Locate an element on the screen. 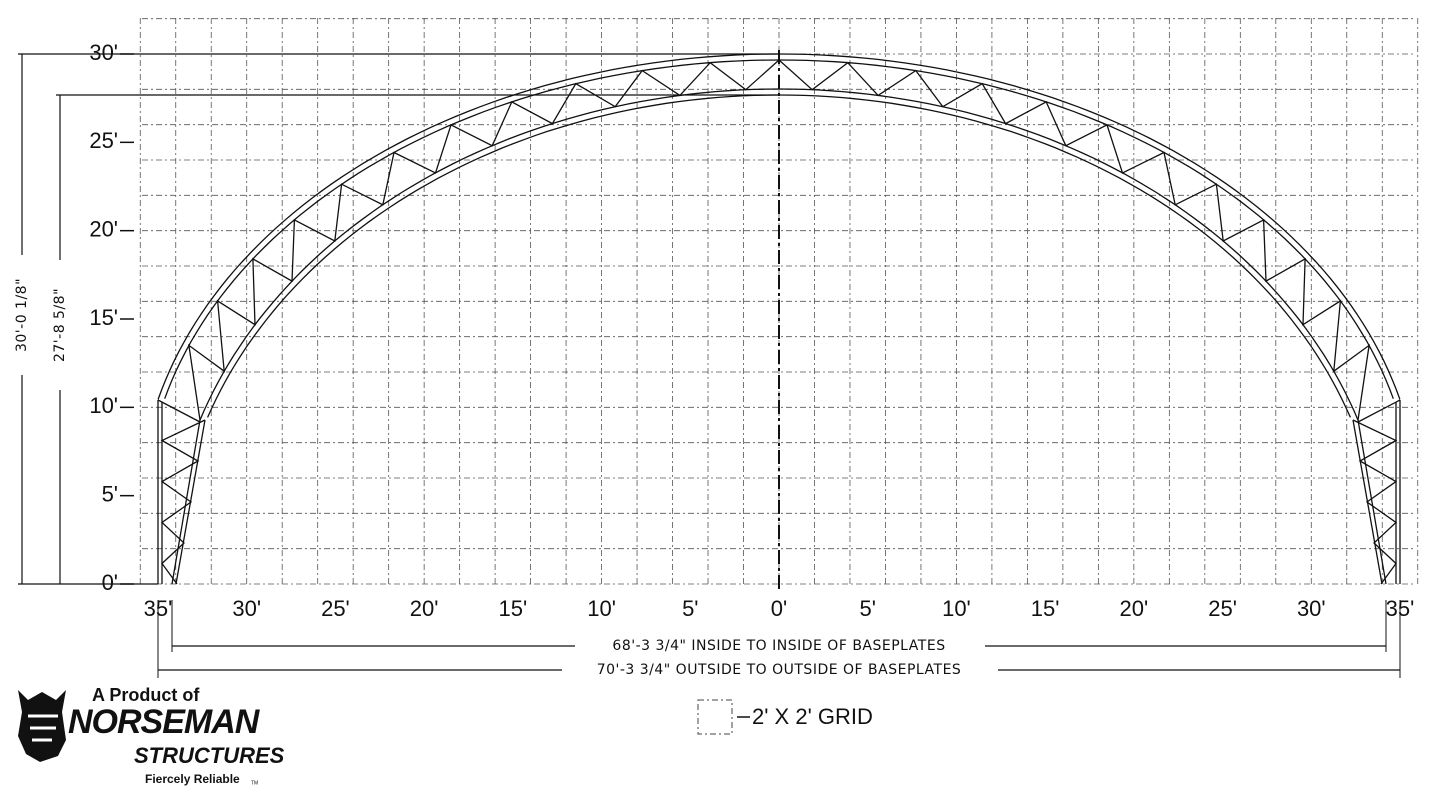  logo-head is located at coordinates (42, 726).